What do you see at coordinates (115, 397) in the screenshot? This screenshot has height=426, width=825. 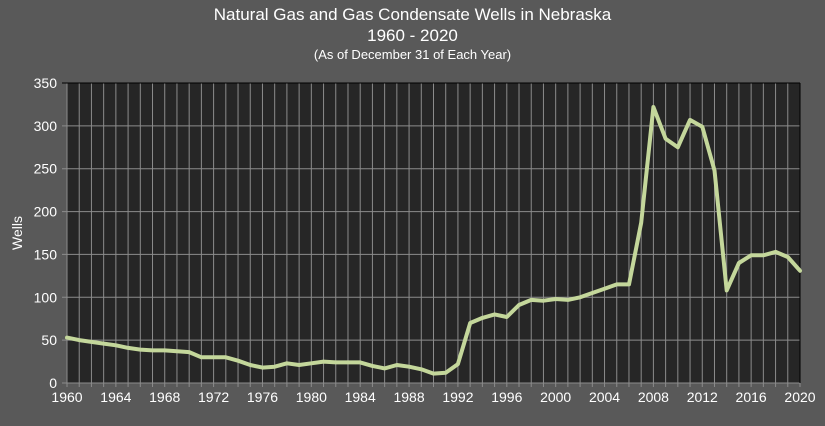 I see `svg-text: 1964` at bounding box center [115, 397].